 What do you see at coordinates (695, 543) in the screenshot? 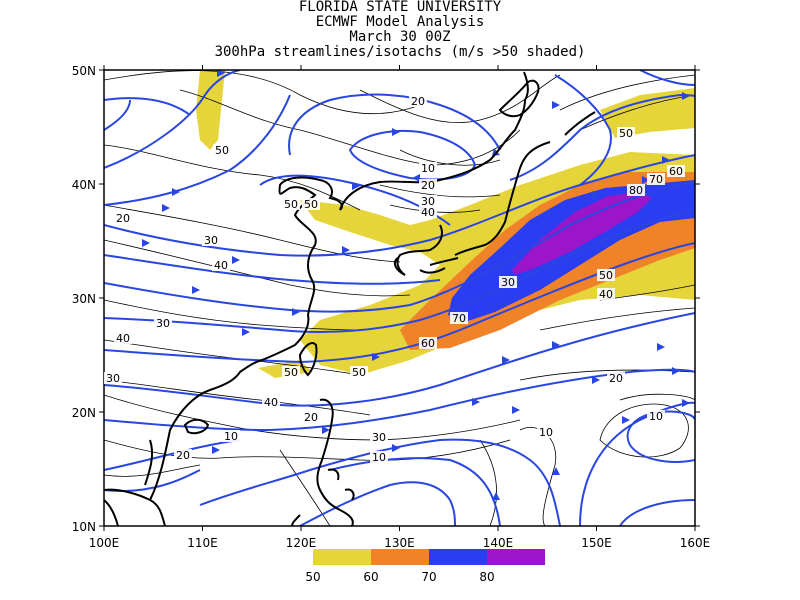
I see `x-tick-label: 160E` at bounding box center [695, 543].